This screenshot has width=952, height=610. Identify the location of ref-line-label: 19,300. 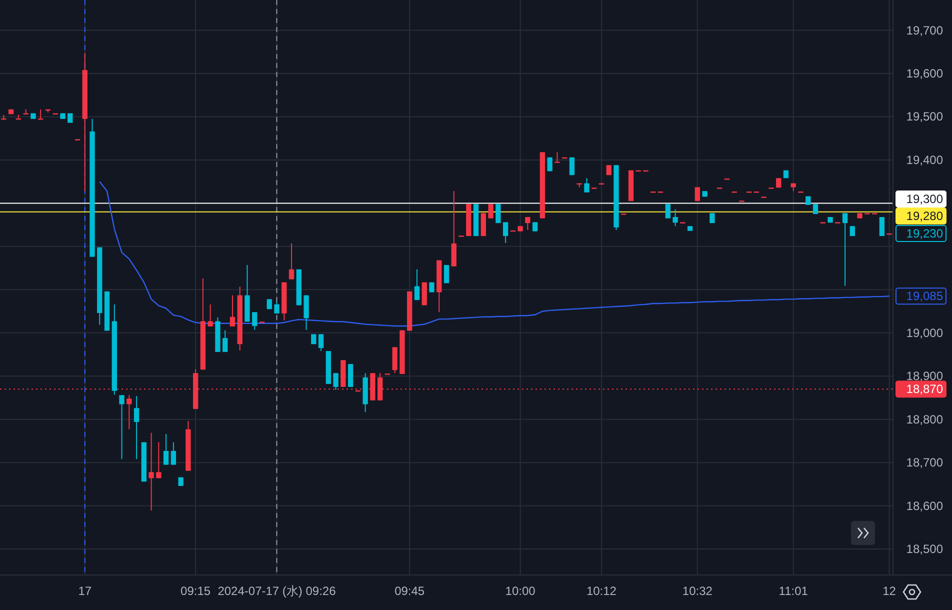
(925, 199).